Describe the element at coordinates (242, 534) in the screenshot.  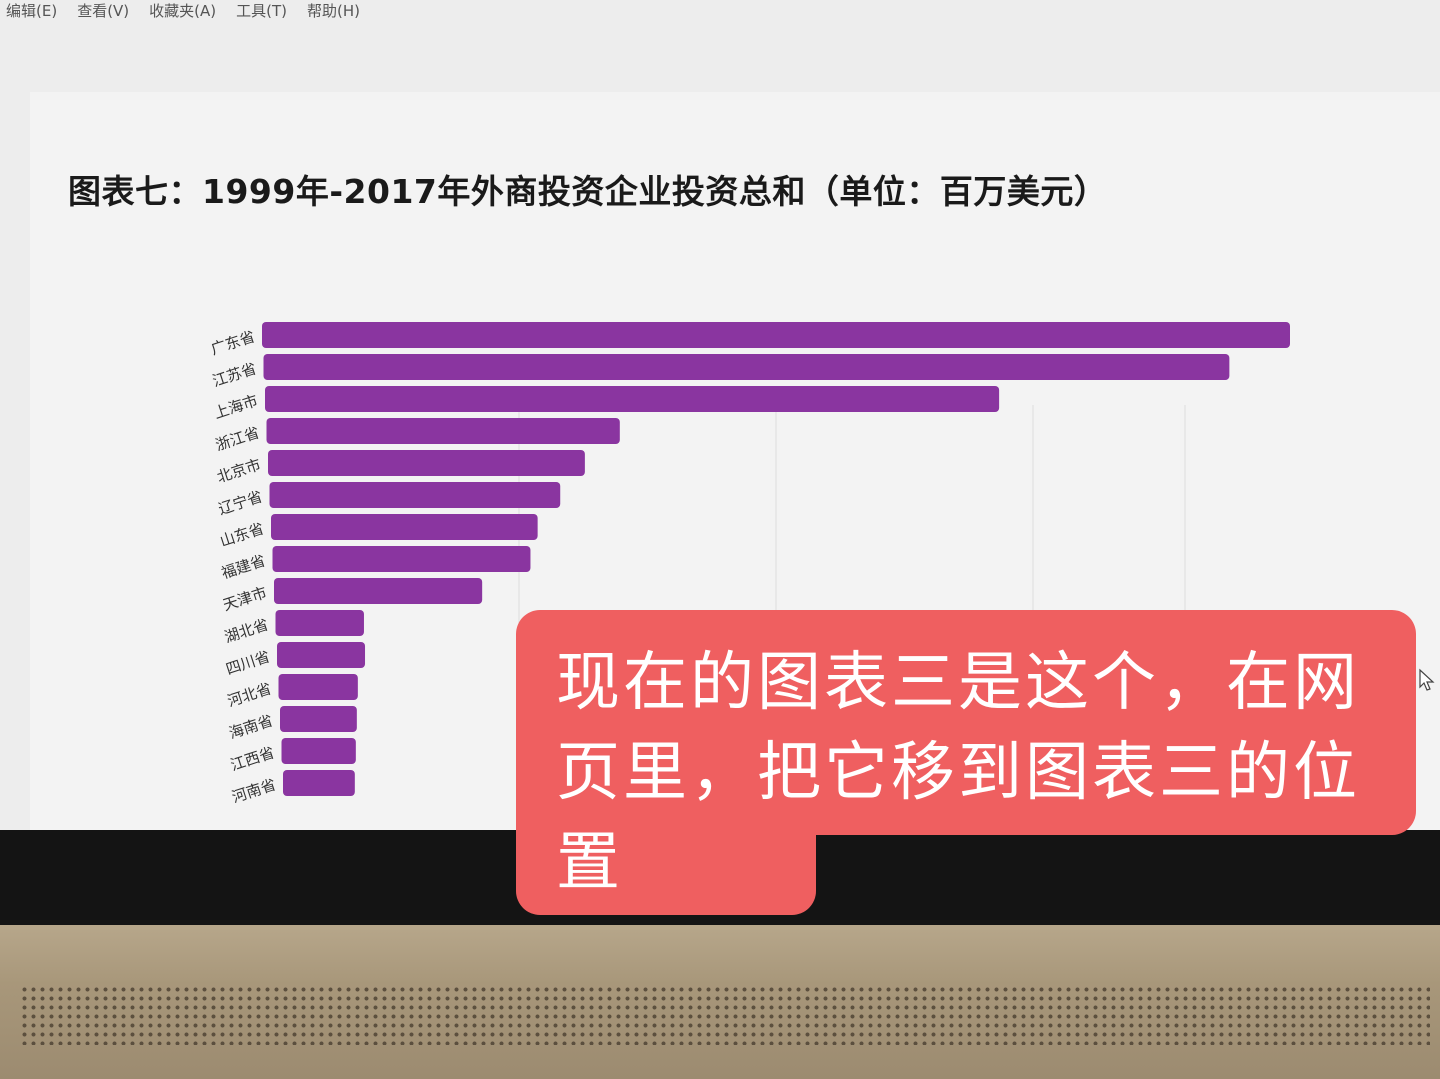
I see `category-label: 山东省` at that location.